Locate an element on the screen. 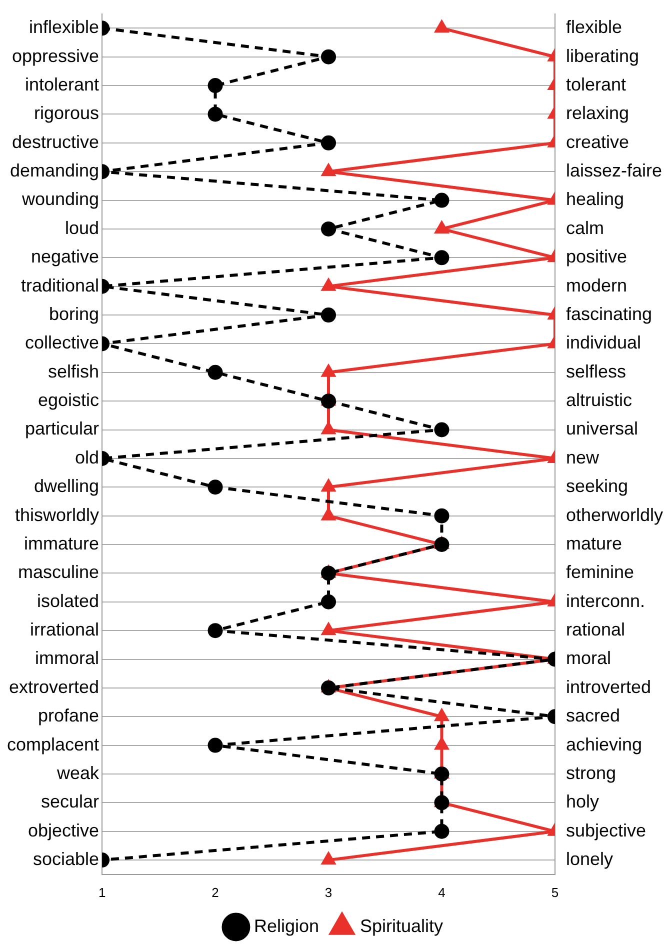  y-tick-label: loud is located at coordinates (82, 228).